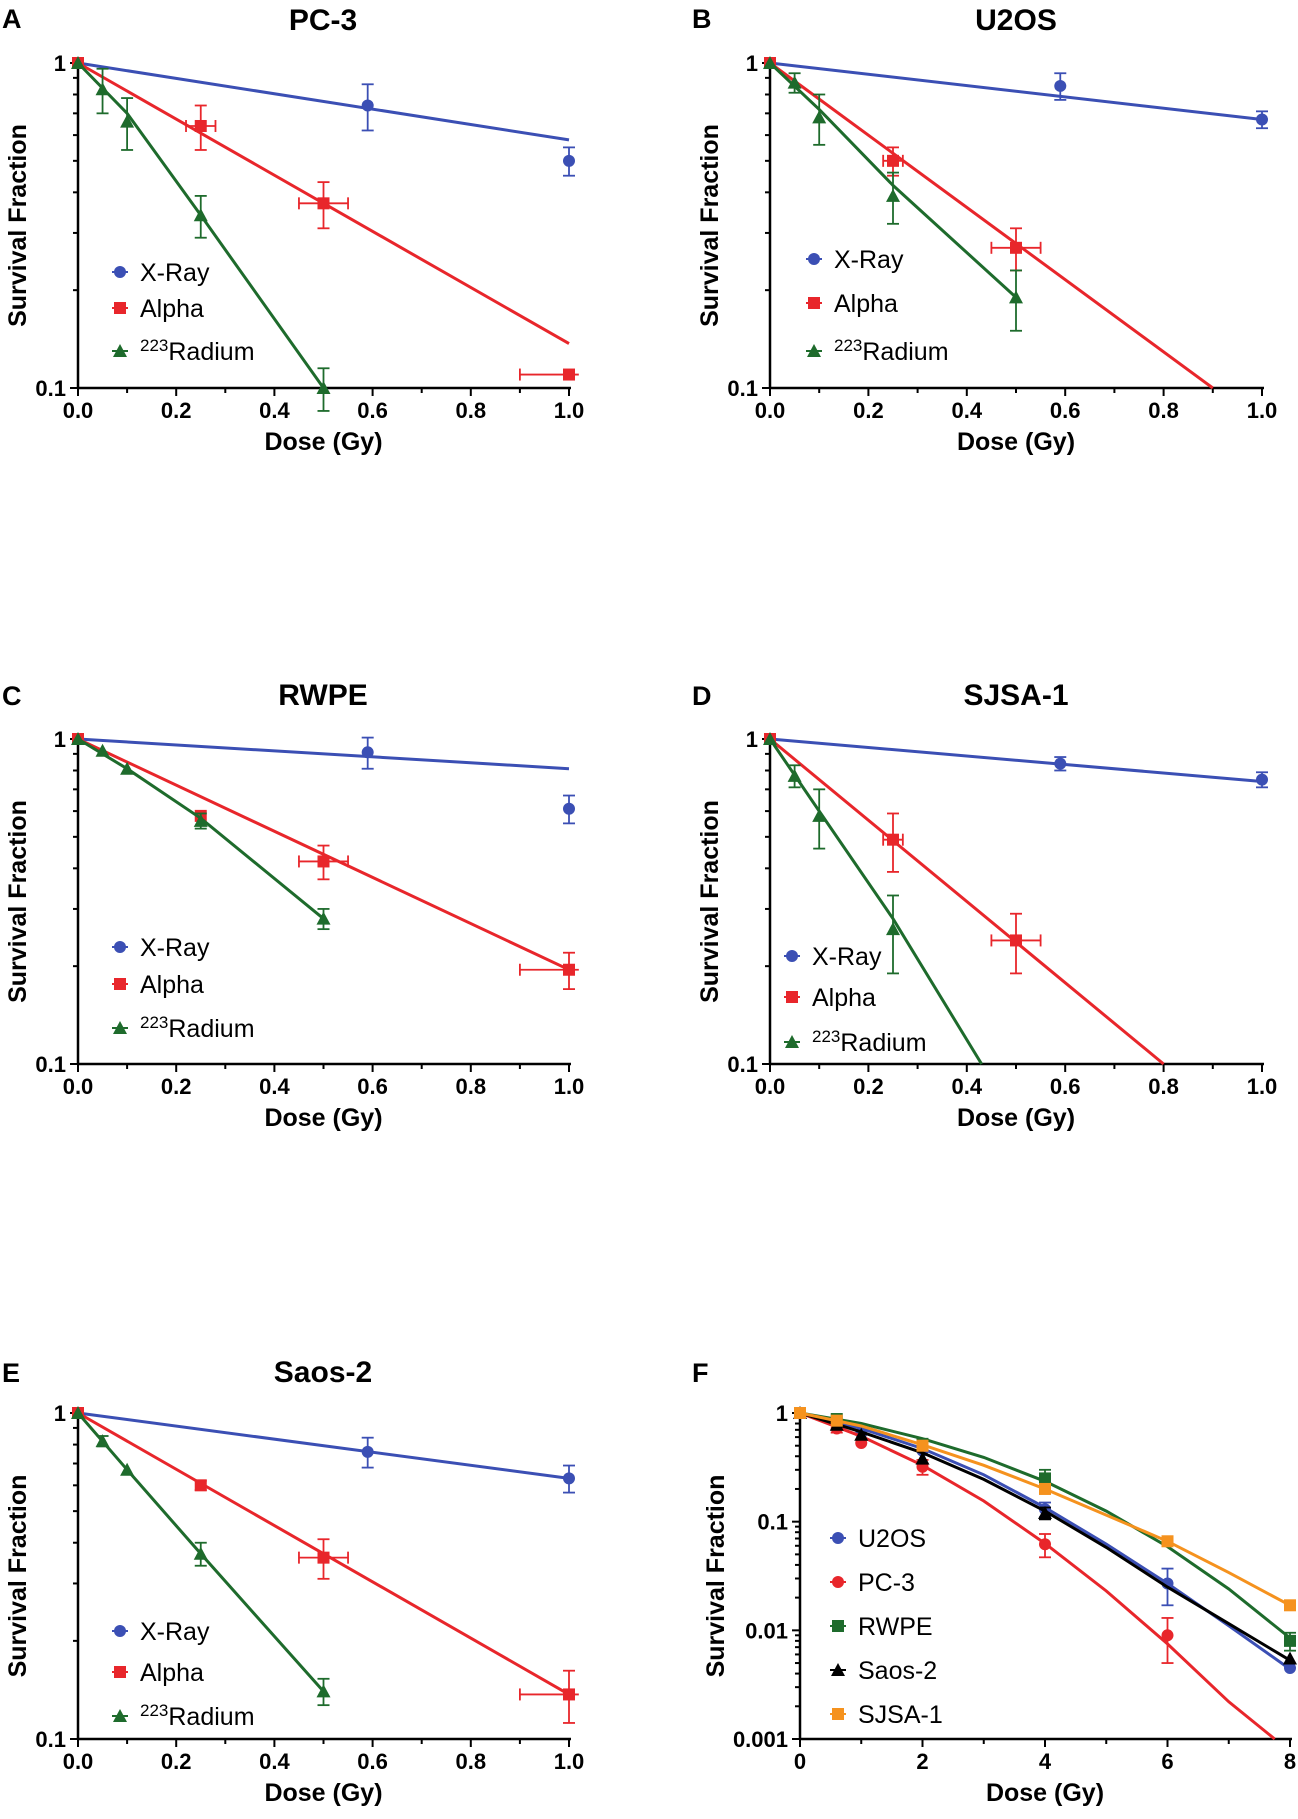 The image size is (1298, 1819). I want to click on series-pc-3: PC-3, so click(1035, 1574).